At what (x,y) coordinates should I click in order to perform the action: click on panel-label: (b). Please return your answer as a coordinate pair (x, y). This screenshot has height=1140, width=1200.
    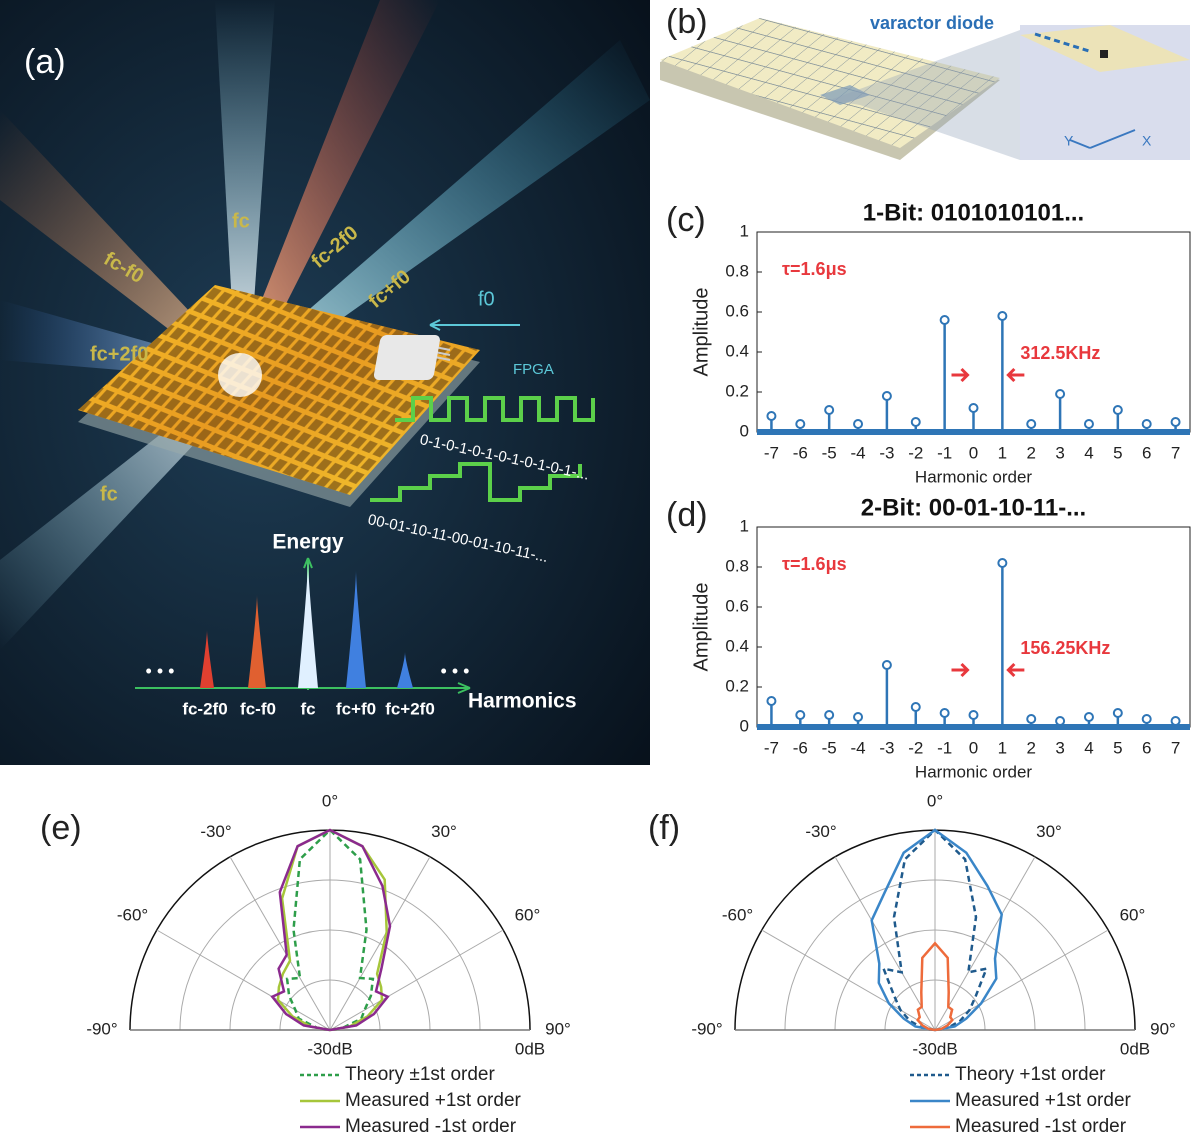
    Looking at the image, I should click on (687, 22).